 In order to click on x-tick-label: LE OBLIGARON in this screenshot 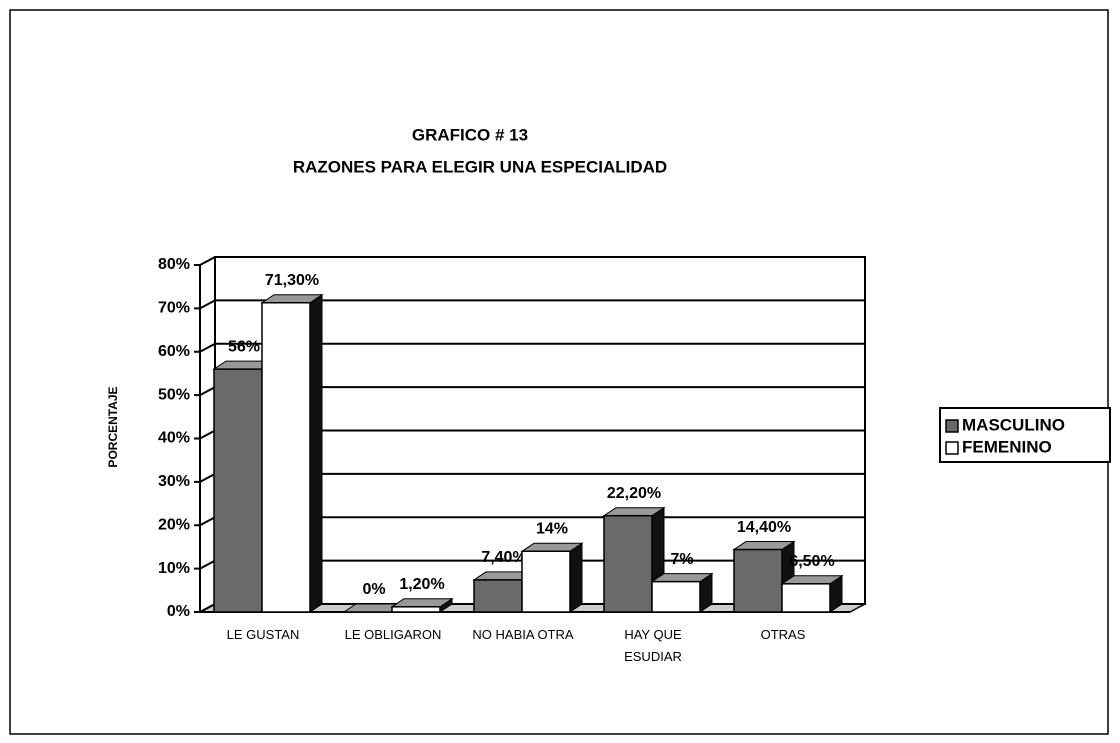, I will do `click(393, 634)`.